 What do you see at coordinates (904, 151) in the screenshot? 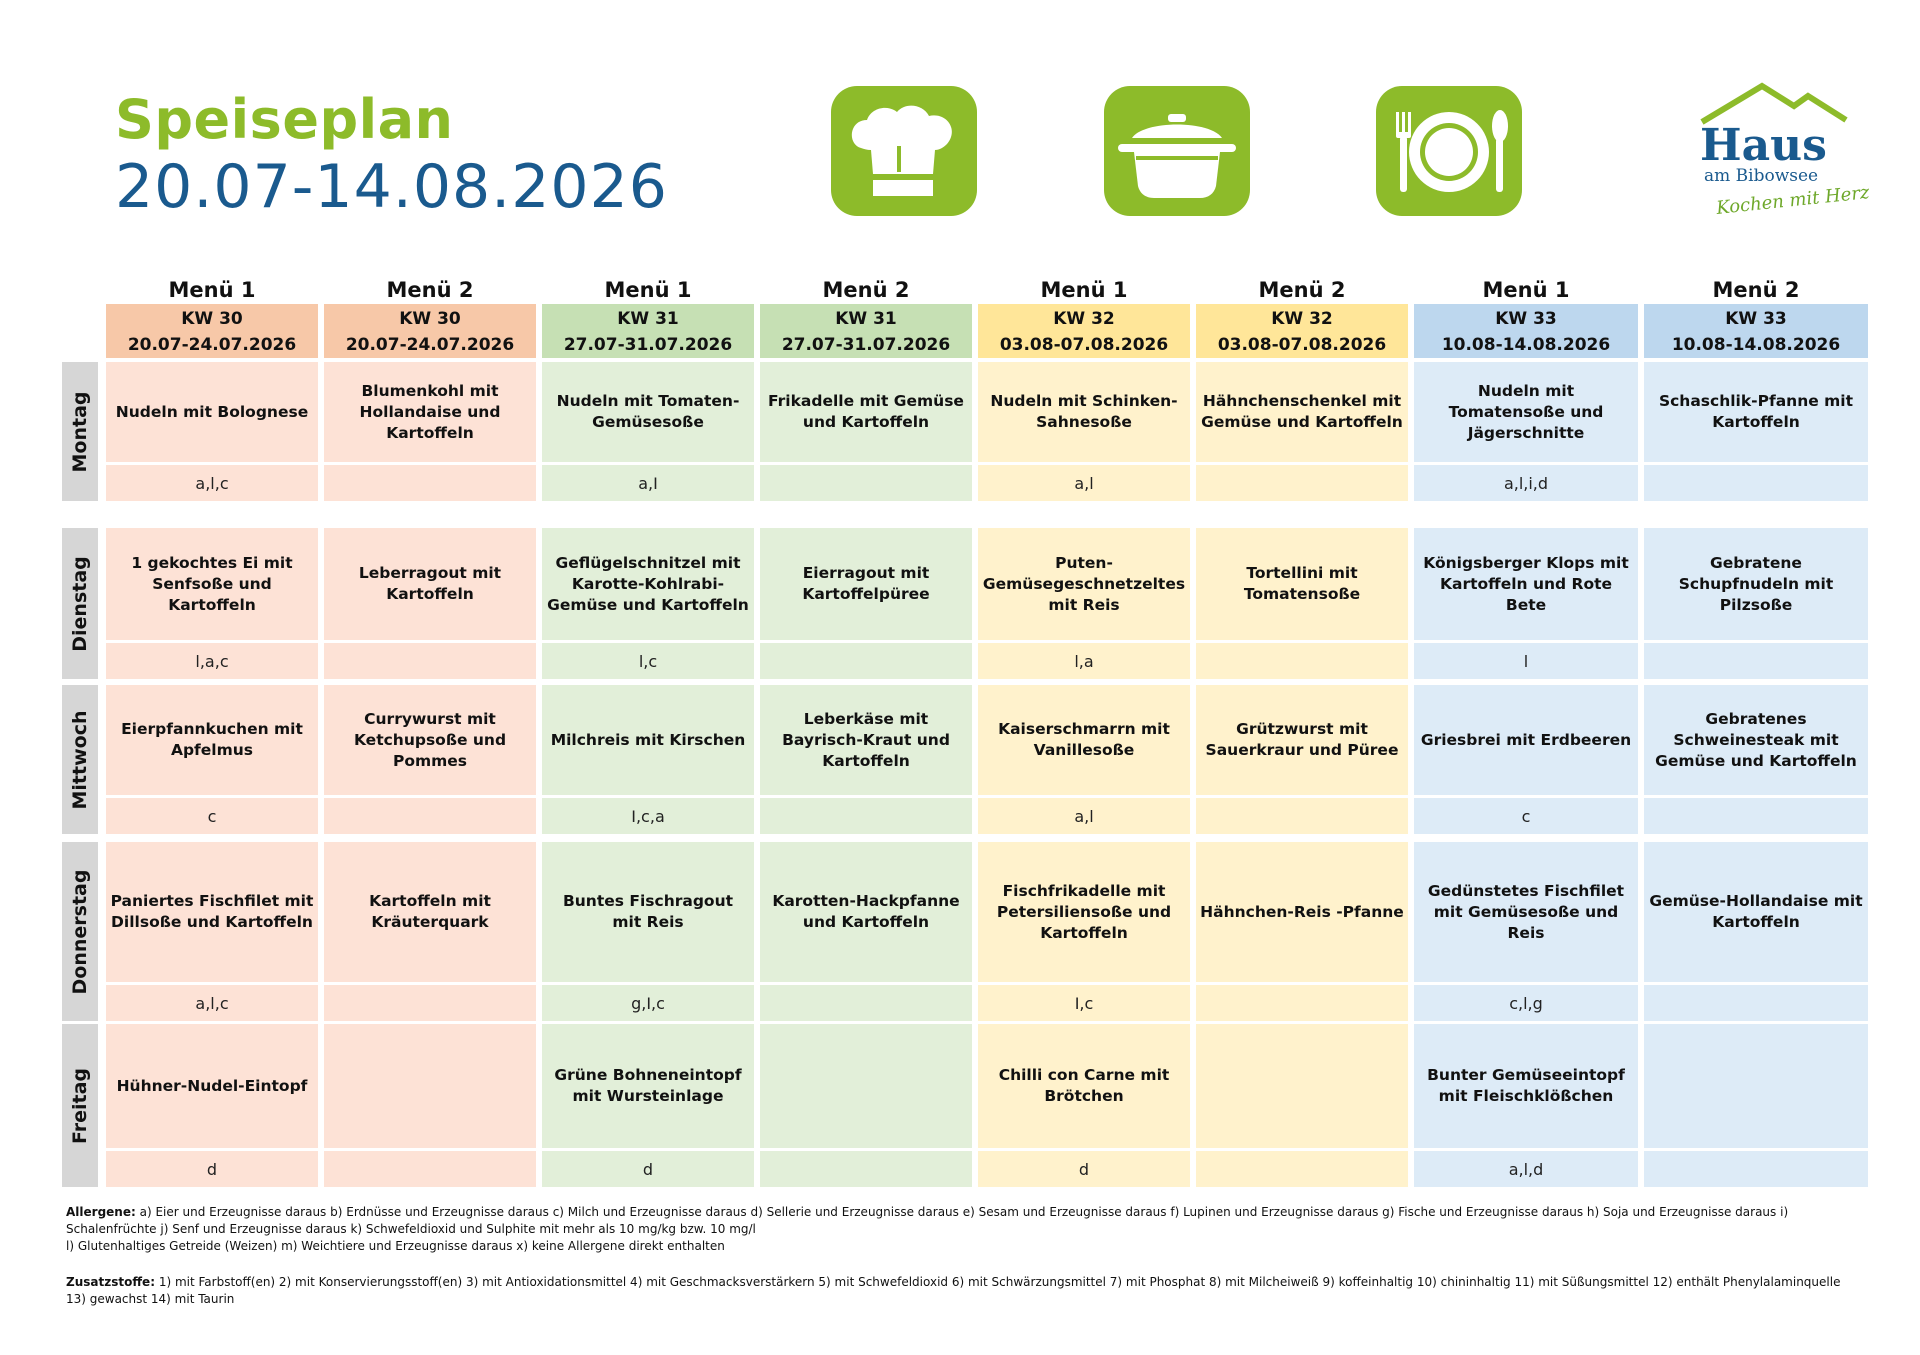
I see `chef-hat-icon` at bounding box center [904, 151].